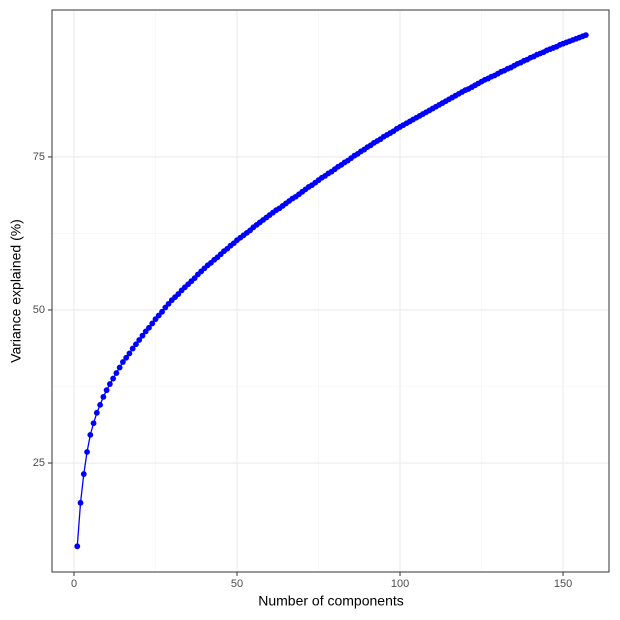 This screenshot has height=620, width=620. What do you see at coordinates (39, 157) in the screenshot?
I see `y-tick-label: 75` at bounding box center [39, 157].